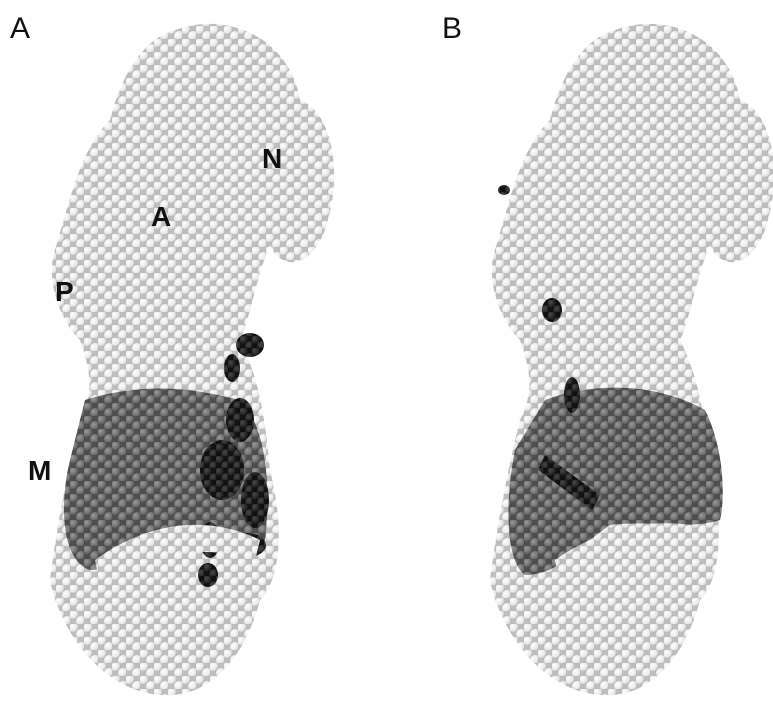 Image resolution: width=773 pixels, height=707 pixels. Describe the element at coordinates (161, 216) in the screenshot. I see `domain-label: A` at that location.